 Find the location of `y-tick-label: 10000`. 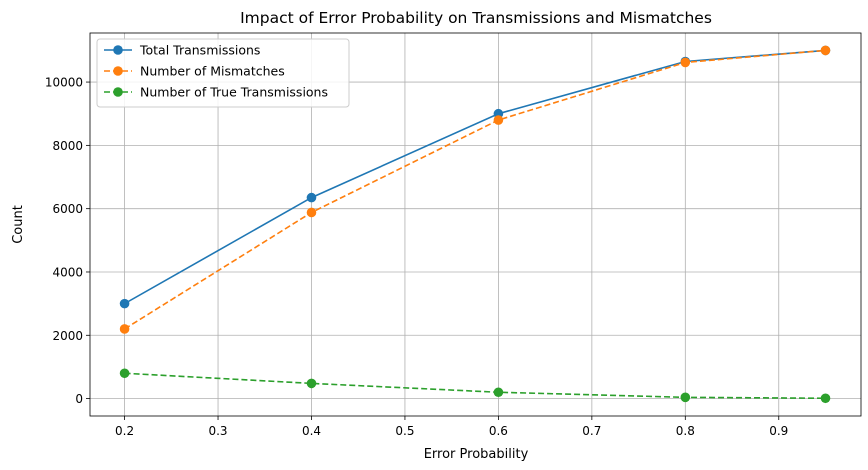

y-tick-label: 10000 is located at coordinates (64, 83).